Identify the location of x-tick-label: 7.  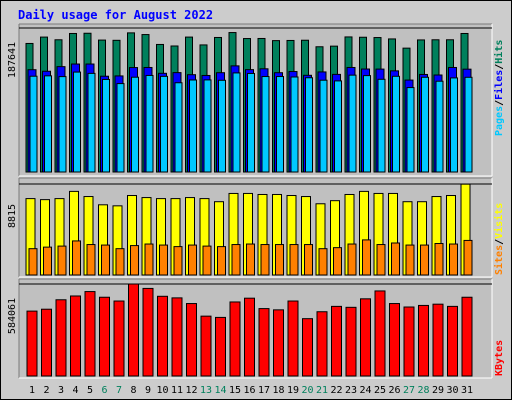
(119, 390).